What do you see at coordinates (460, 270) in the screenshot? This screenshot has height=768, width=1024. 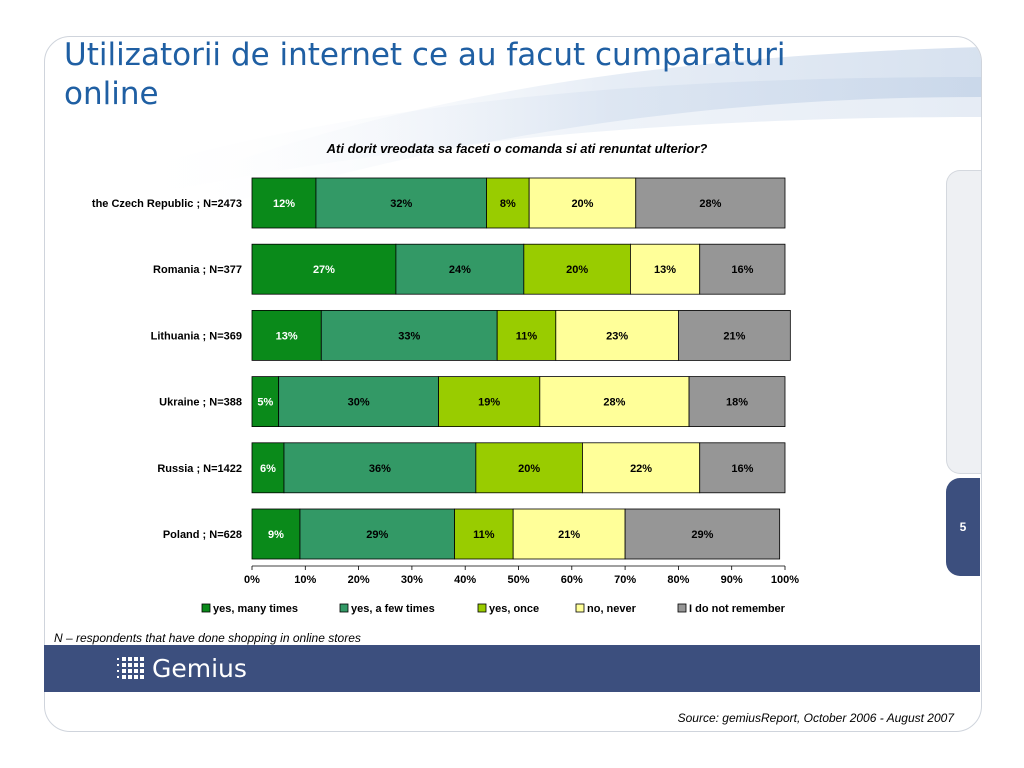 I see `data-label: 24%` at bounding box center [460, 270].